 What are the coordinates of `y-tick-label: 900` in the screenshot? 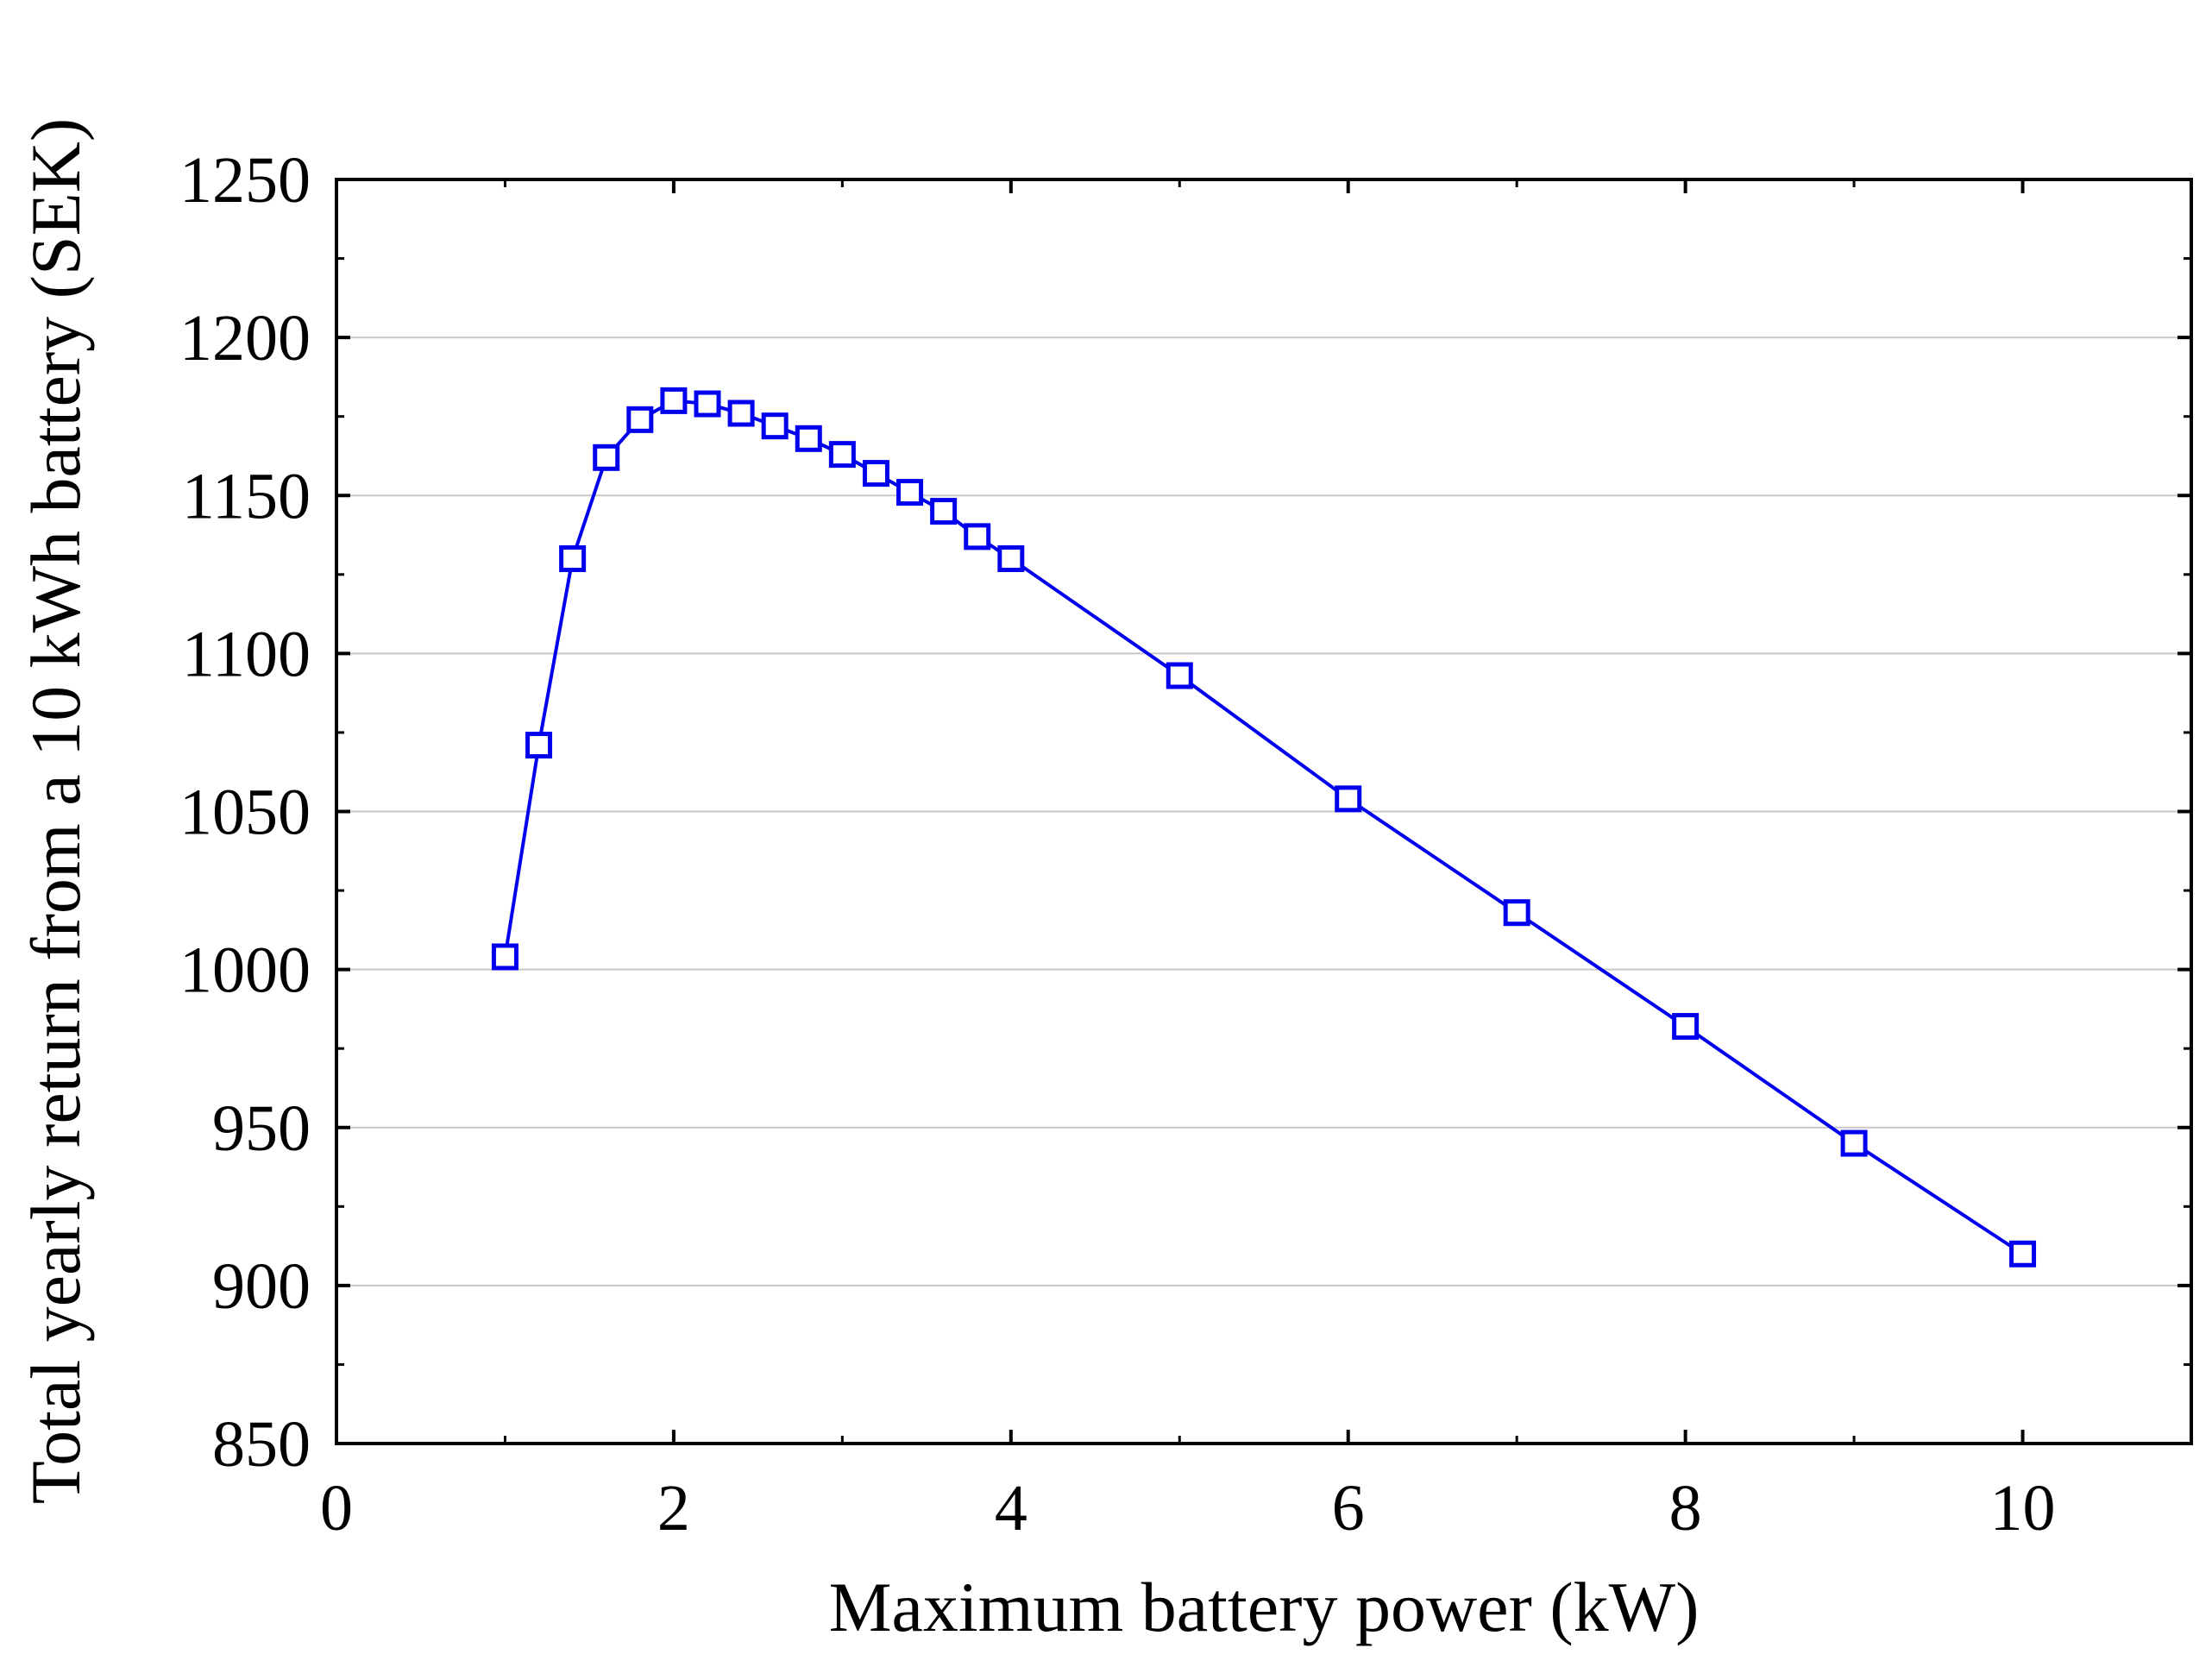 It's located at (262, 1286).